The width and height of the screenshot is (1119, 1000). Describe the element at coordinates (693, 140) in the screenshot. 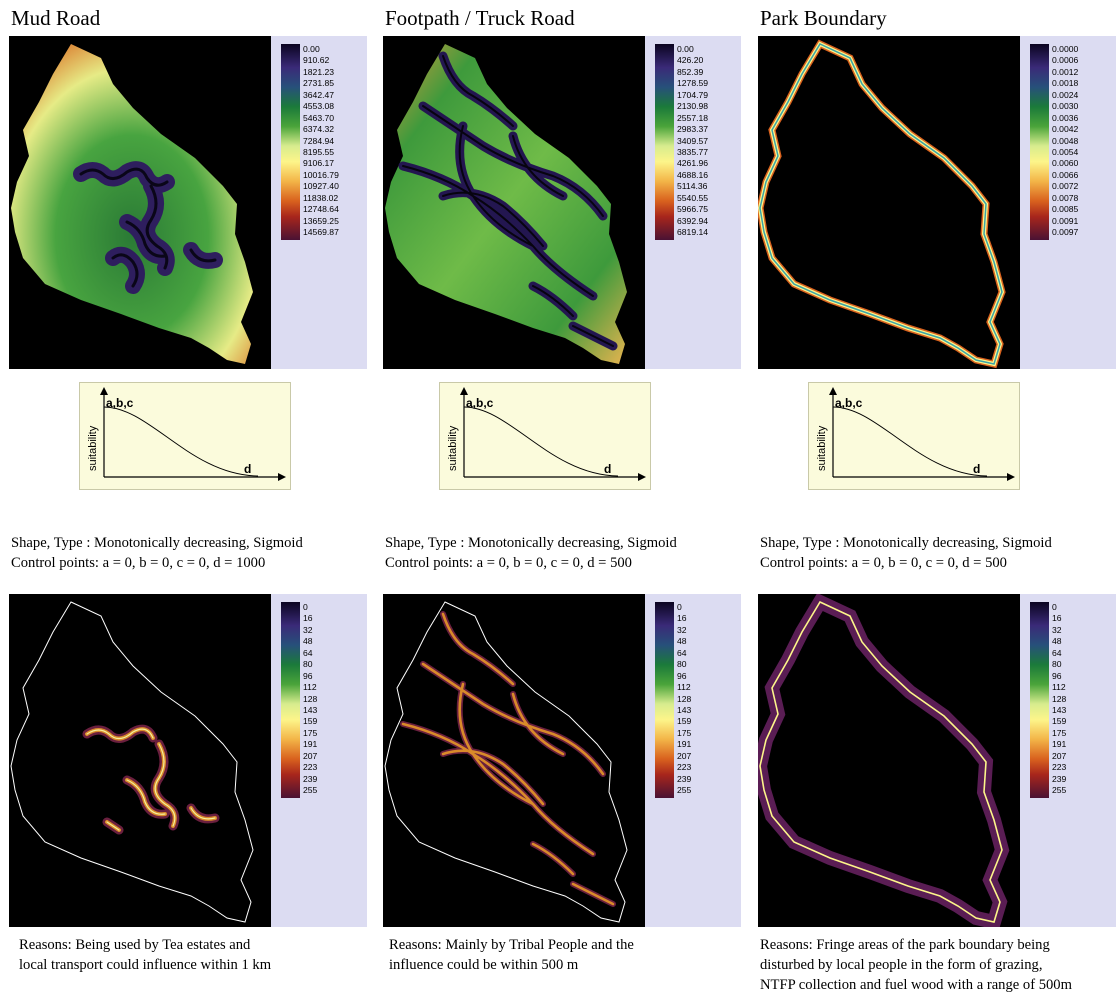

I see `legend-label: 3409.57` at that location.